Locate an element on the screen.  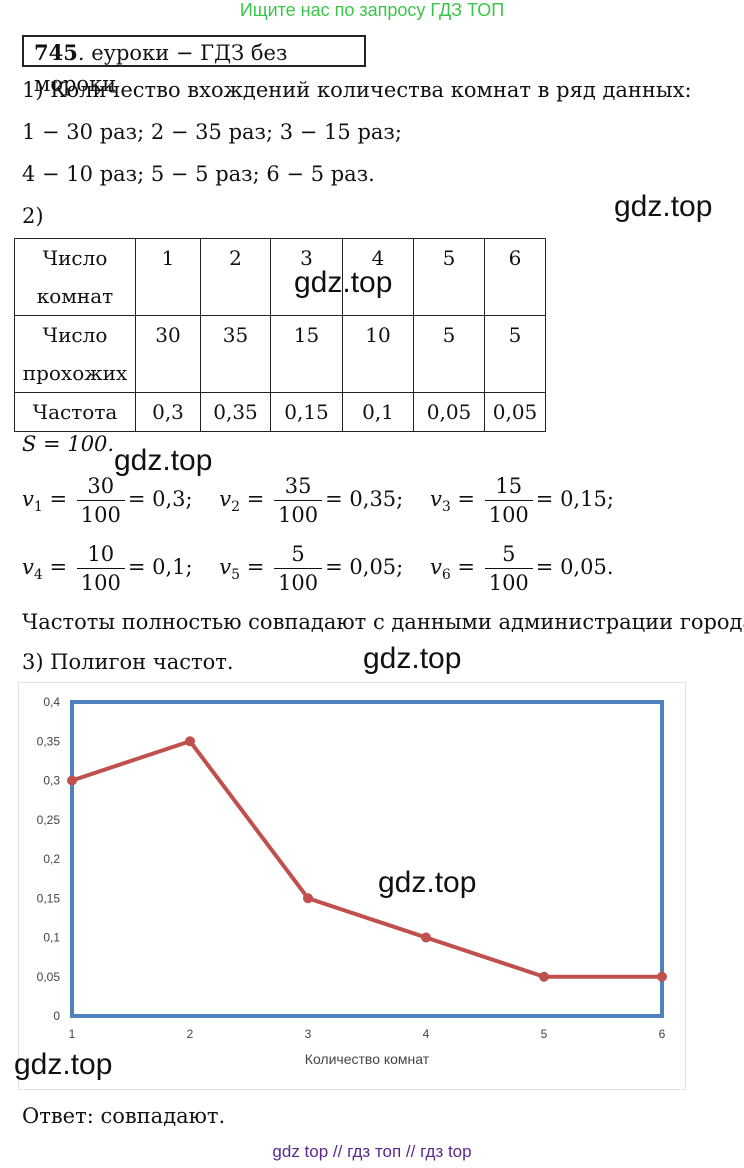
table-cell: 6 is located at coordinates (515, 277).